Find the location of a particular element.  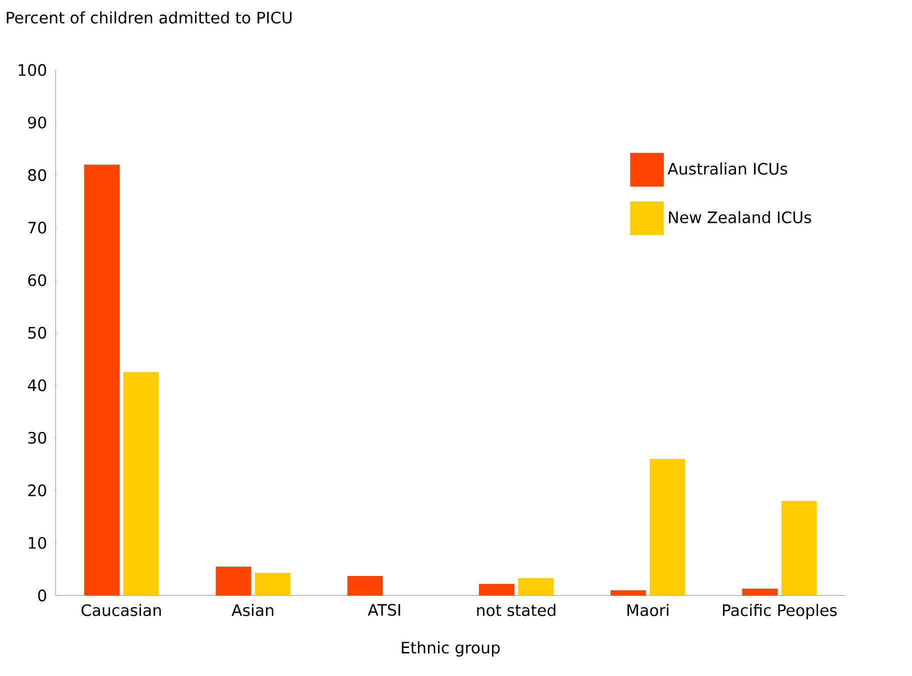

y-tick-label: 10 is located at coordinates (37, 543).